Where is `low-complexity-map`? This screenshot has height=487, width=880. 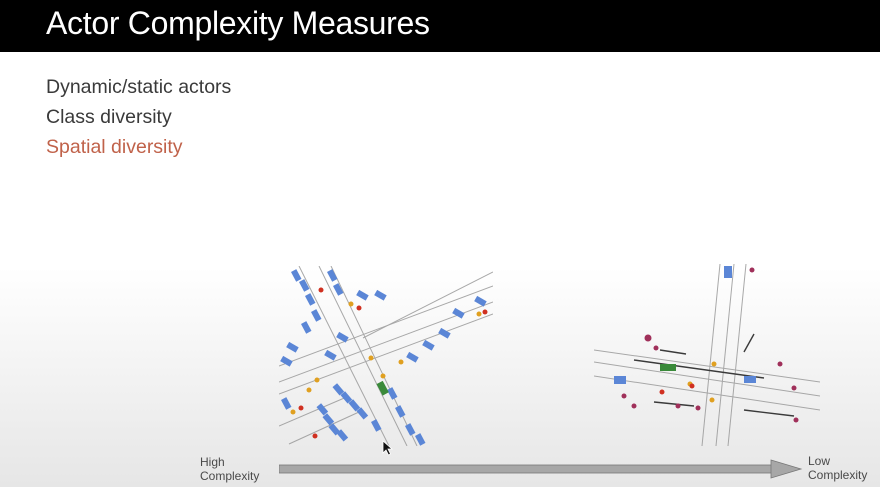
low-complexity-map is located at coordinates (707, 355).